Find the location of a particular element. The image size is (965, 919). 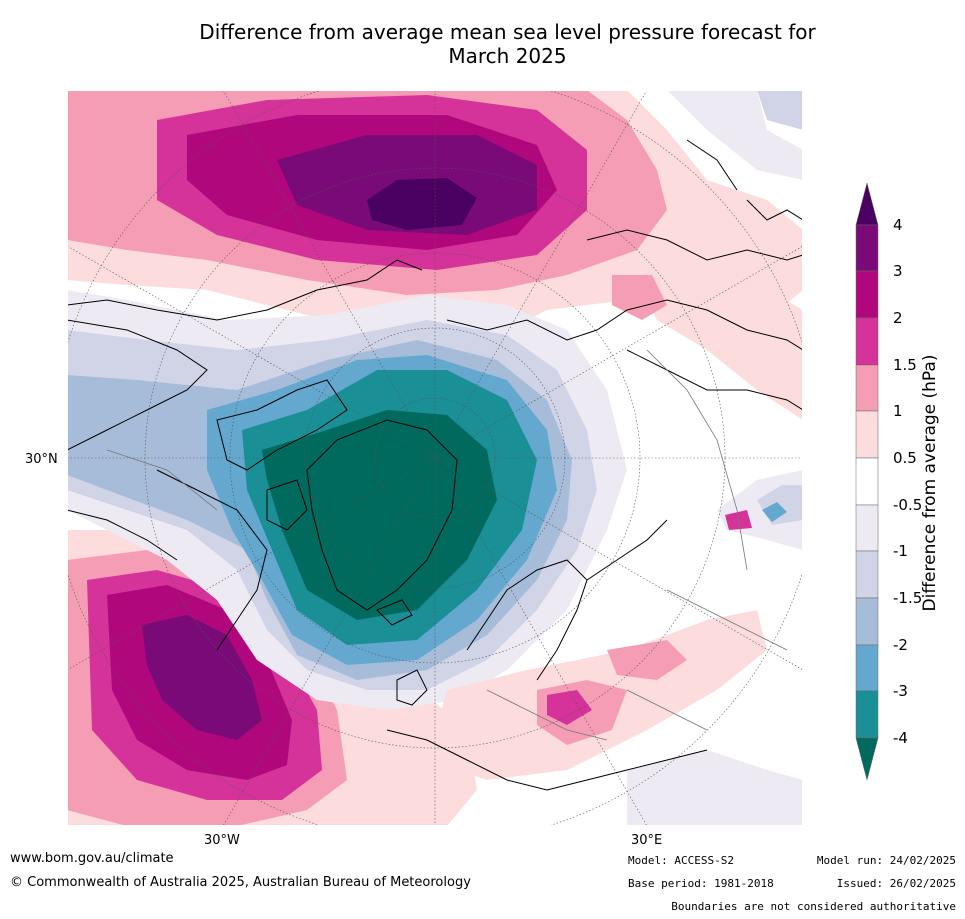

base-period: Base period: 1981-2018 is located at coordinates (701, 883).